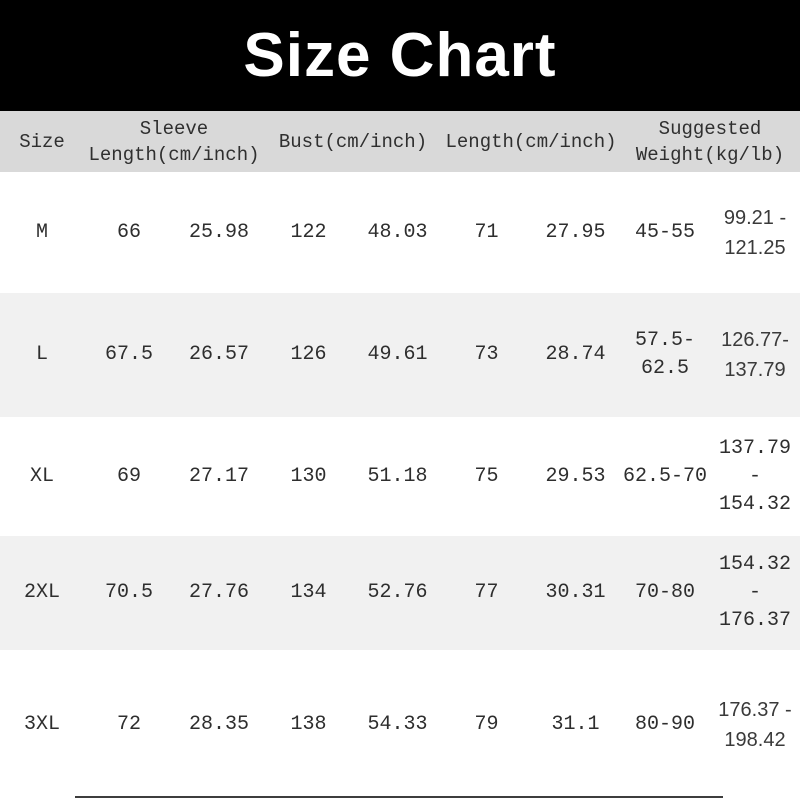 This screenshot has width=800, height=800. Describe the element at coordinates (128, 354) in the screenshot. I see `cell-sleeve-cm: 67.5` at that location.